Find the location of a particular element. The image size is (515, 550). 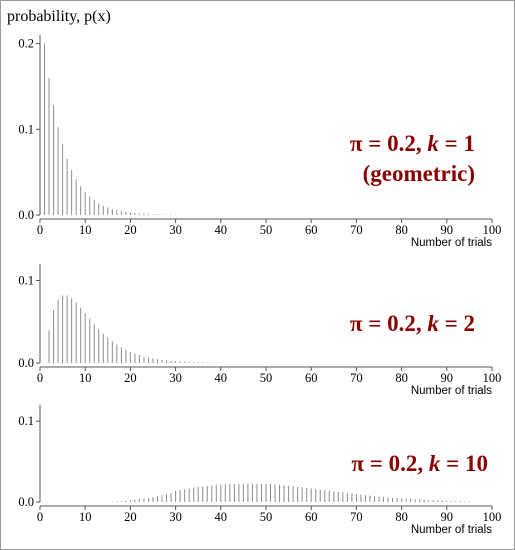

annotation-part: = 2 is located at coordinates (457, 323).